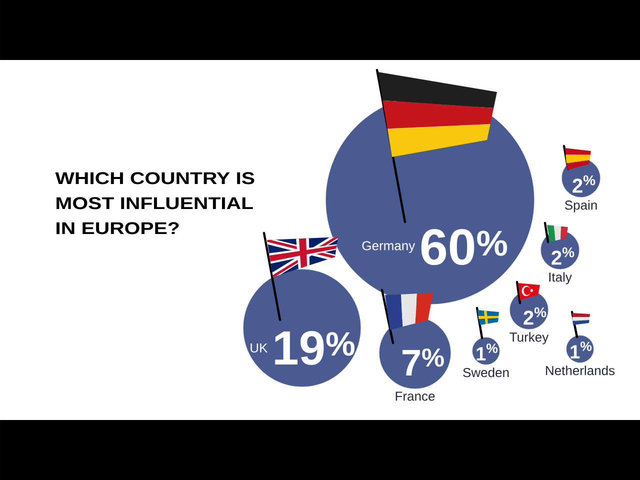 Image resolution: width=640 pixels, height=480 pixels. I want to click on data-label: 7$^{%}$, so click(423, 362).